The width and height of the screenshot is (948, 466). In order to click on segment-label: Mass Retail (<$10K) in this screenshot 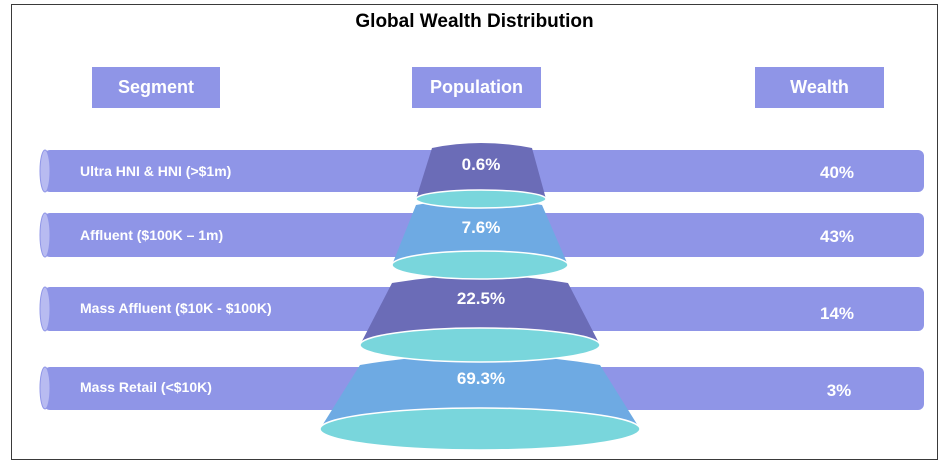, I will do `click(146, 387)`.